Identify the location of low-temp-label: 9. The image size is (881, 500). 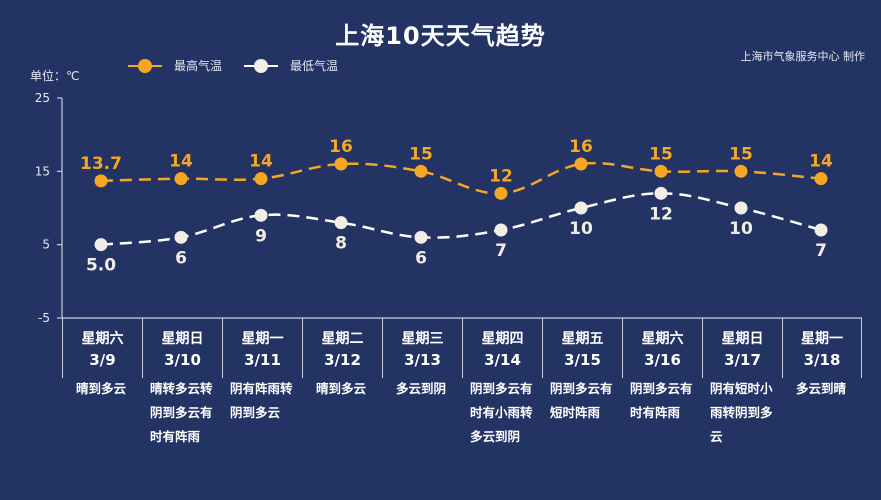
(261, 236).